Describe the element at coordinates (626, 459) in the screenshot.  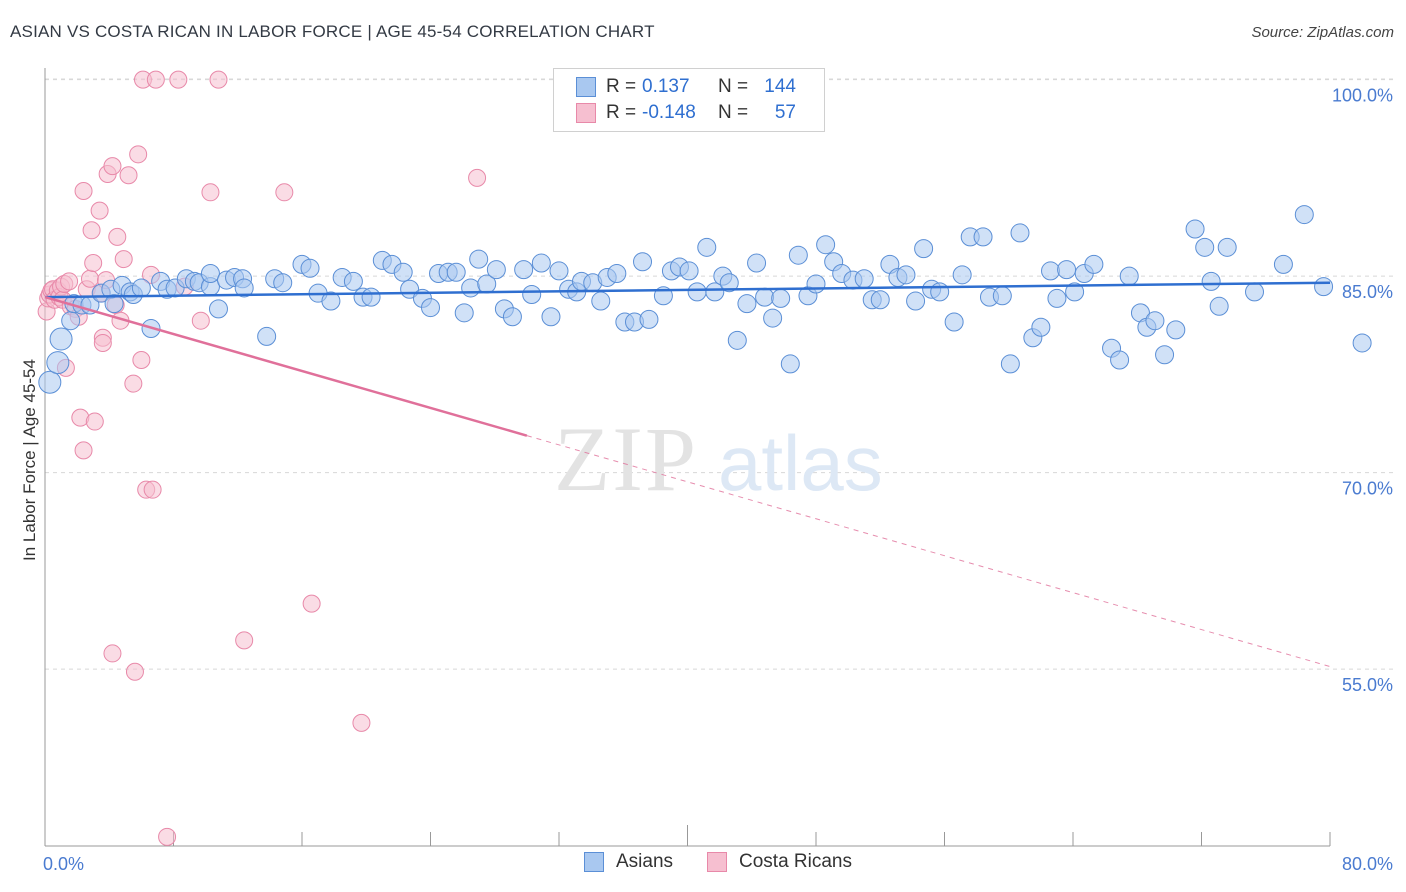
I see `watermark-zip: ZIP` at that location.